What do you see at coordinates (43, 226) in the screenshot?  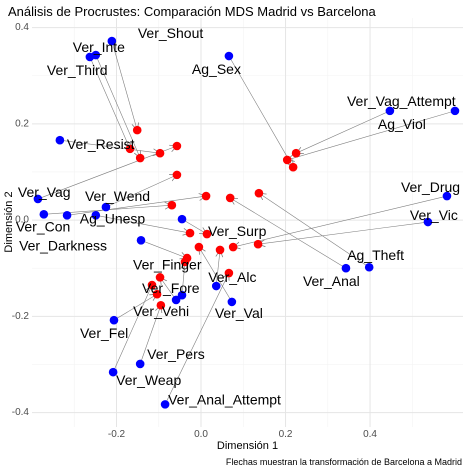 I see `point-label: Ver_Con` at bounding box center [43, 226].